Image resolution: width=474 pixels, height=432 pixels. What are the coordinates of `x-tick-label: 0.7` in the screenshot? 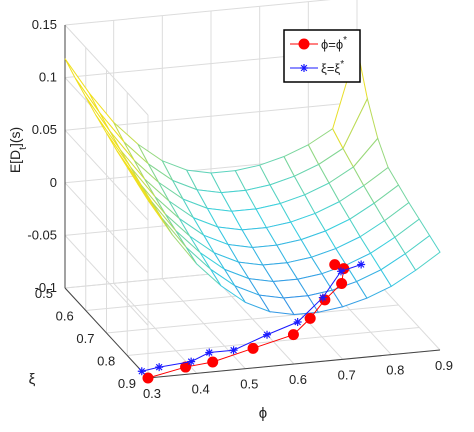 It's located at (347, 374).